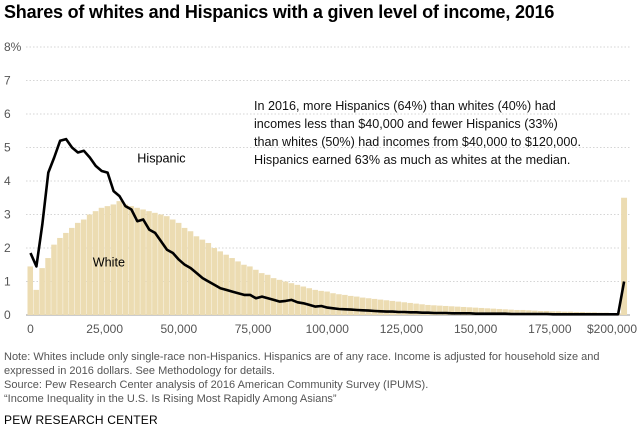  I want to click on x-tick-label: 25,000, so click(104, 329).